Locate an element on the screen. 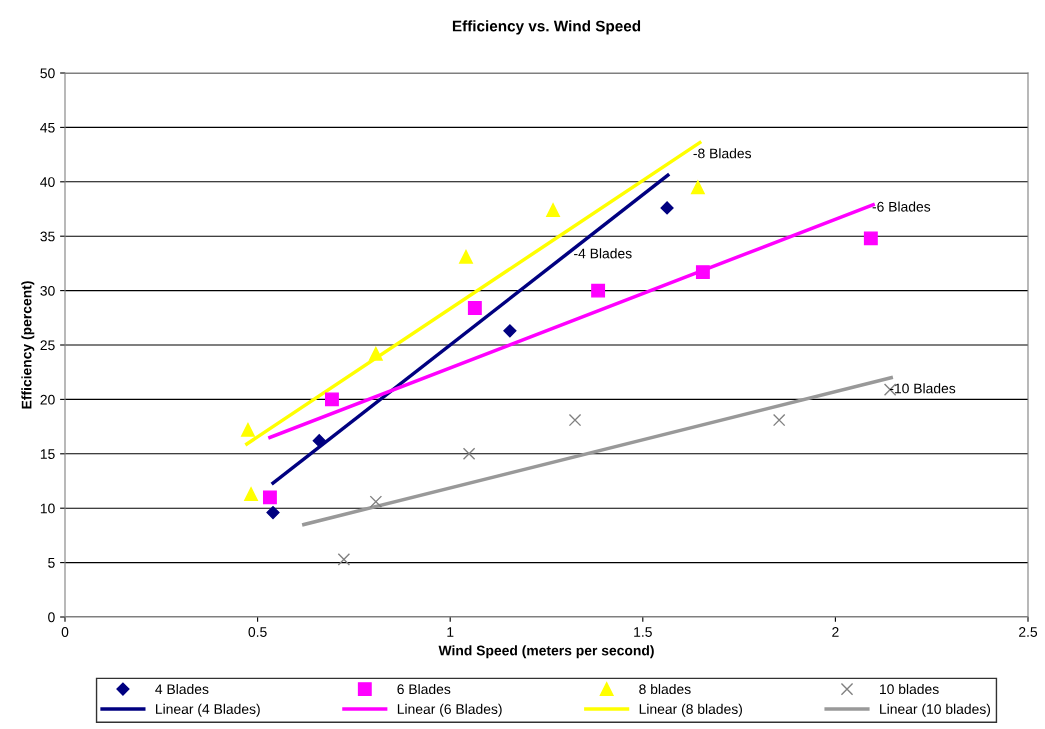  y-tick-label: 0 is located at coordinates (51, 617).